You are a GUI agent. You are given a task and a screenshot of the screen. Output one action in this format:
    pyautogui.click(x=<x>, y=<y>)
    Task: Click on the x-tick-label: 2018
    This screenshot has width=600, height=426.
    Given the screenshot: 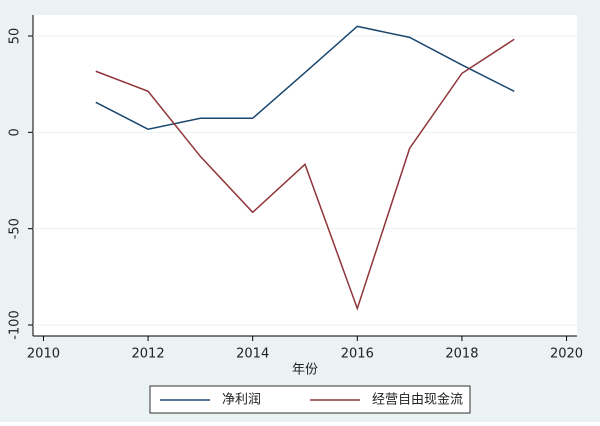 What is the action you would take?
    pyautogui.click(x=461, y=354)
    